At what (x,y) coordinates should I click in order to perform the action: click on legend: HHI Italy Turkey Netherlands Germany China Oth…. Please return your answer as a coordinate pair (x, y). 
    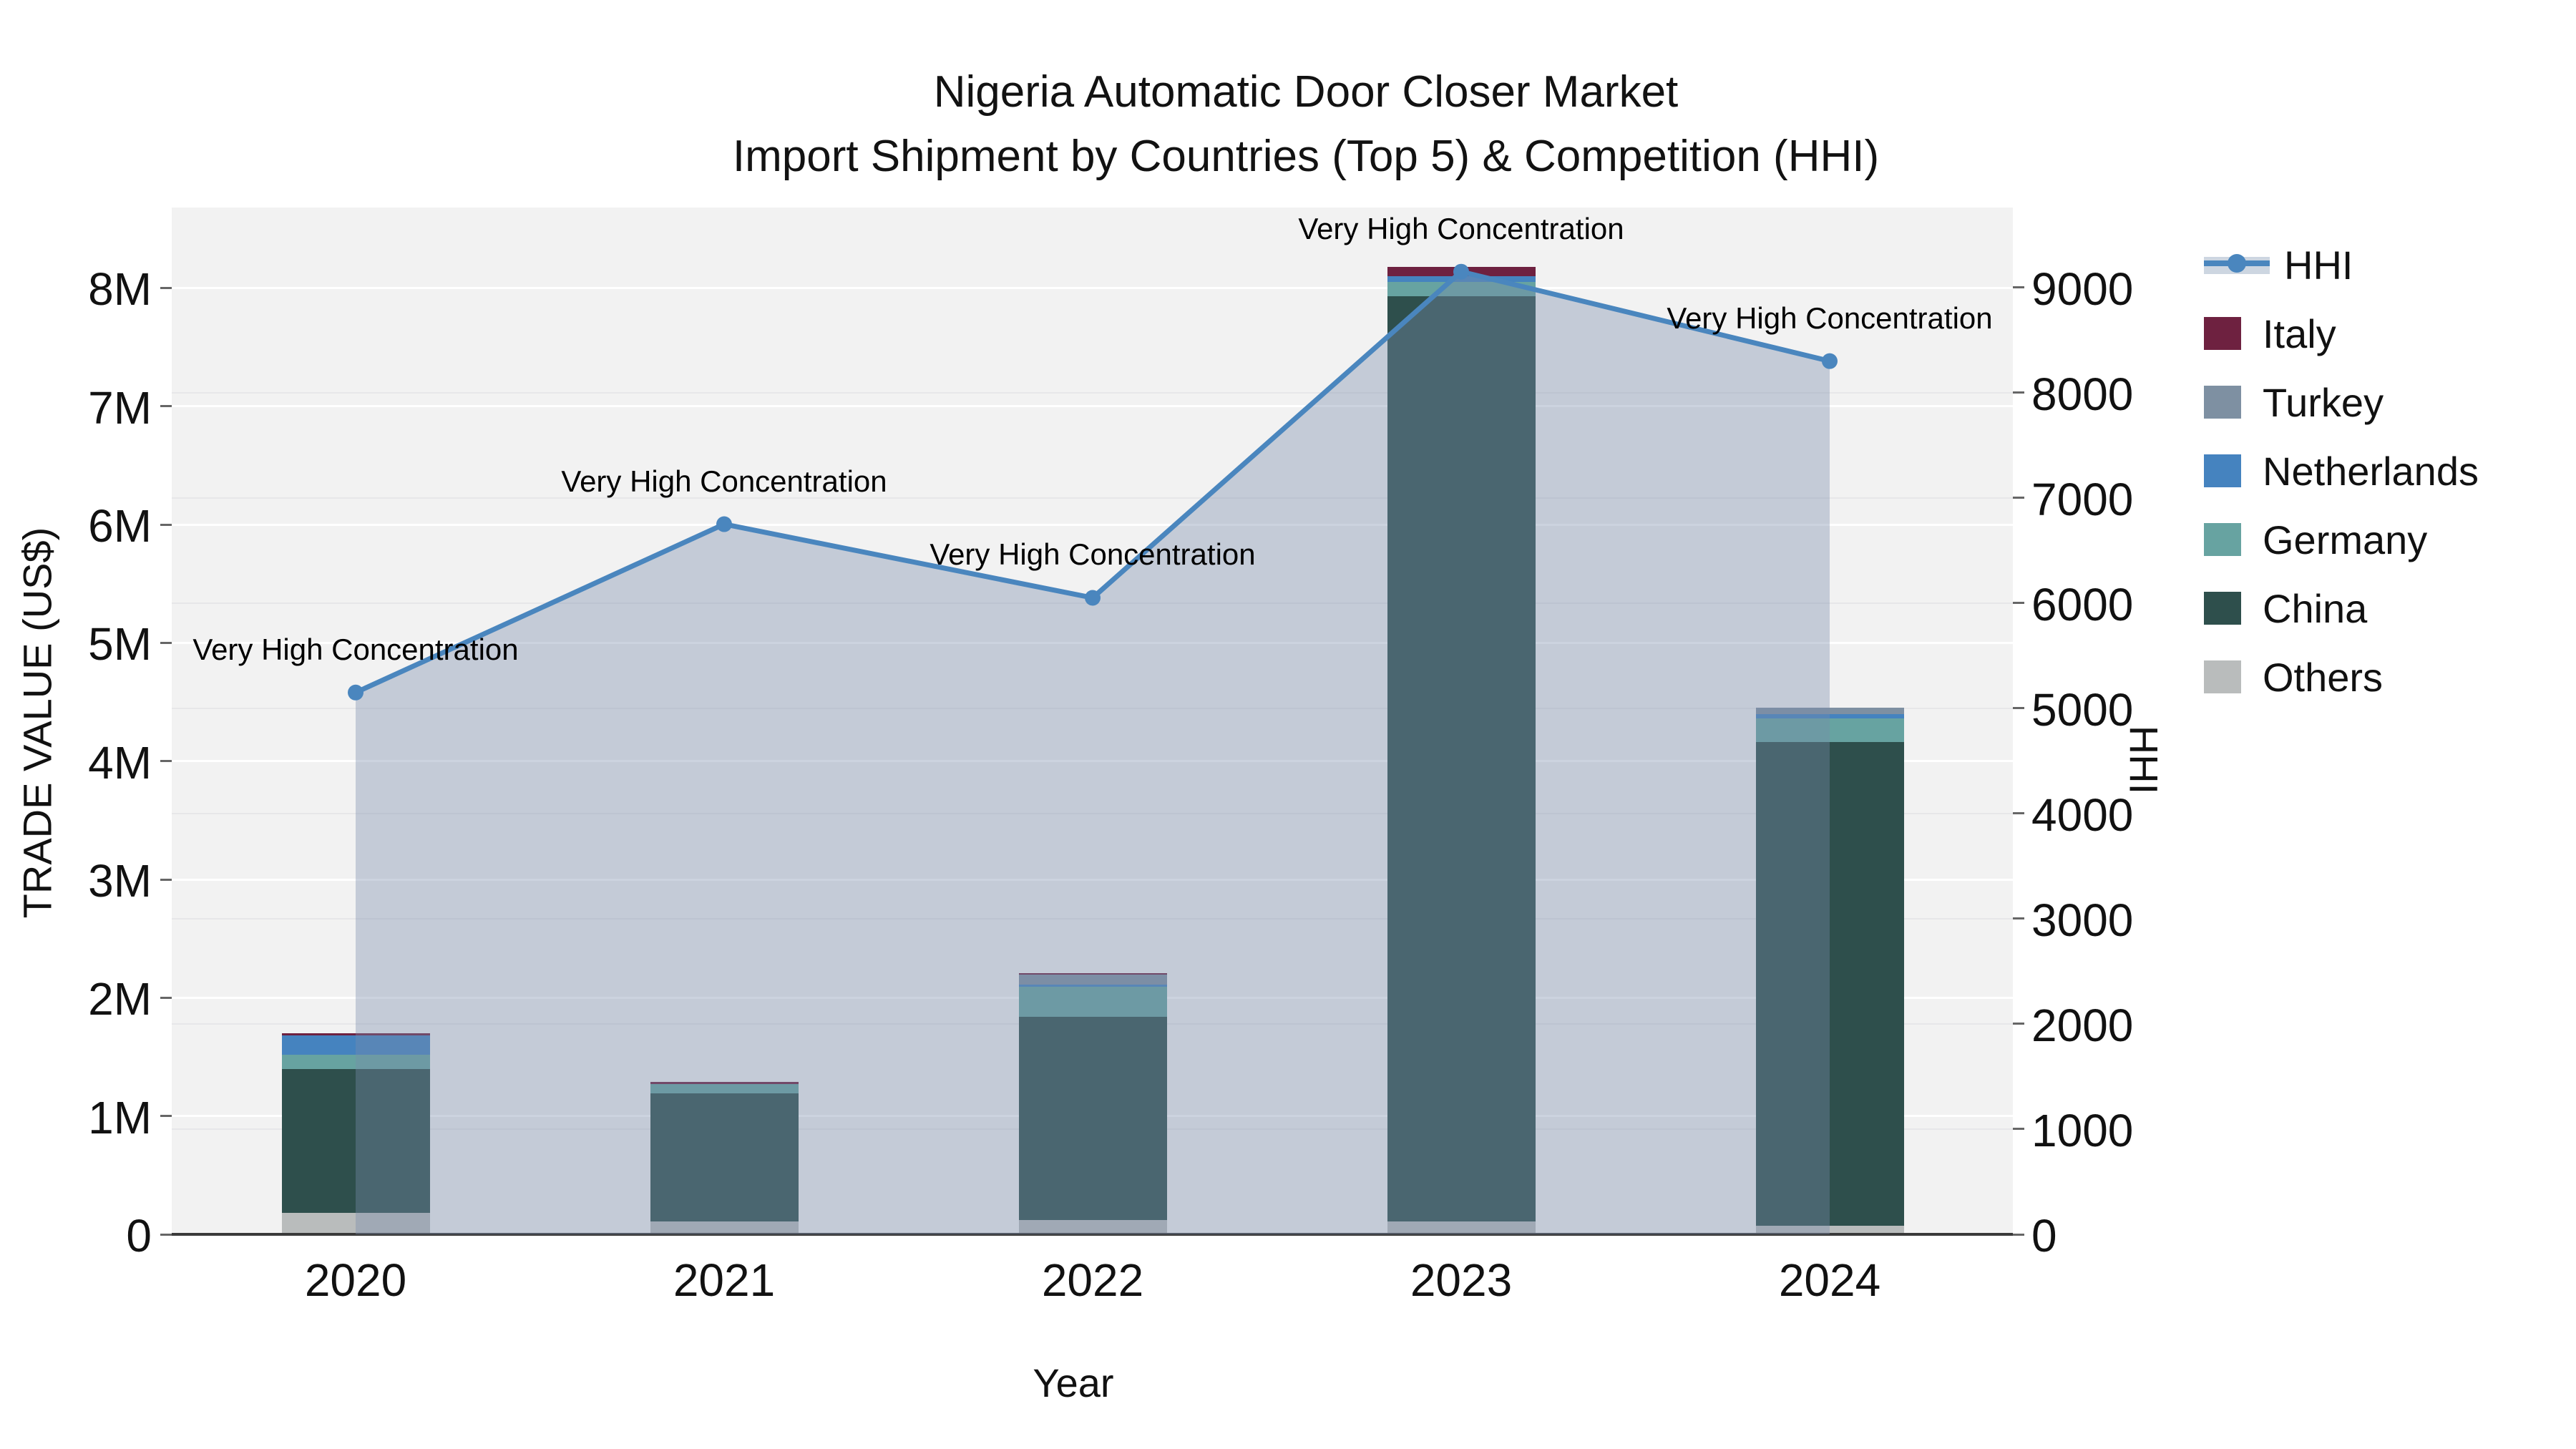
    Looking at the image, I should click on (2341, 470).